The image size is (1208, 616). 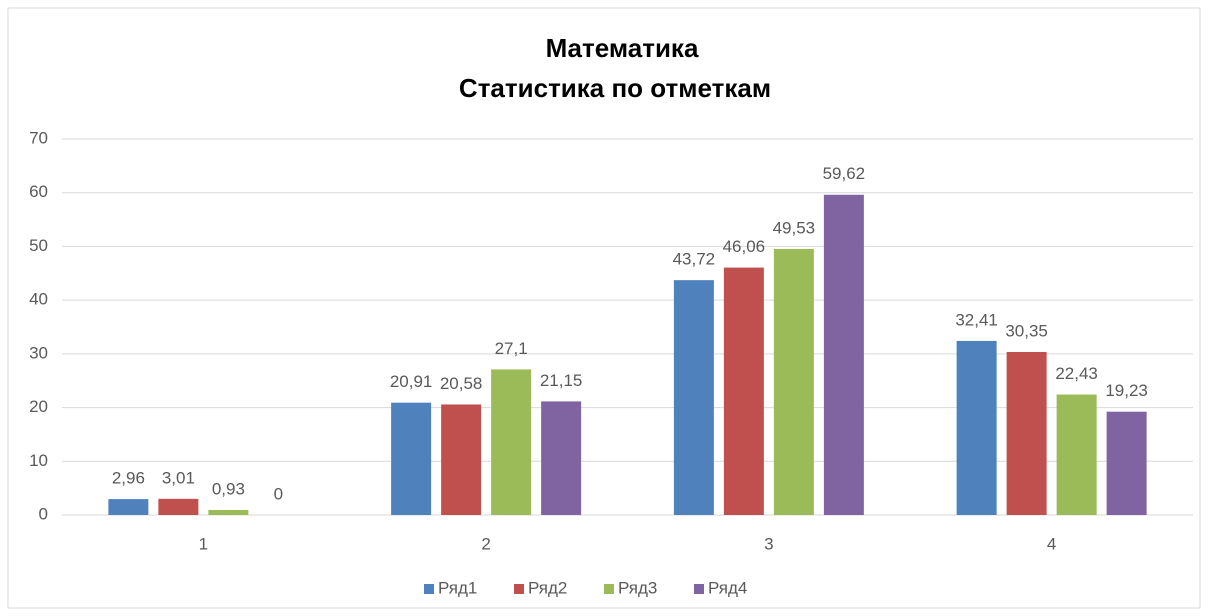 What do you see at coordinates (278, 493) in the screenshot?
I see `value-label: 0` at bounding box center [278, 493].